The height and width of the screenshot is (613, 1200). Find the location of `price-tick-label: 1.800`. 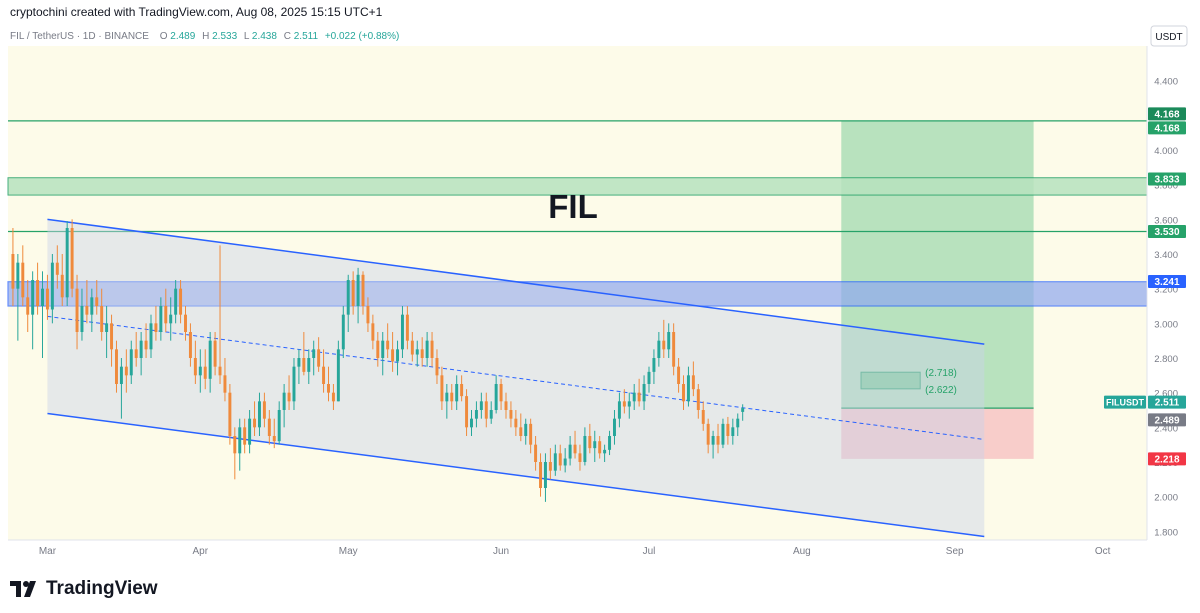

price-tick-label: 1.800 is located at coordinates (1166, 532).